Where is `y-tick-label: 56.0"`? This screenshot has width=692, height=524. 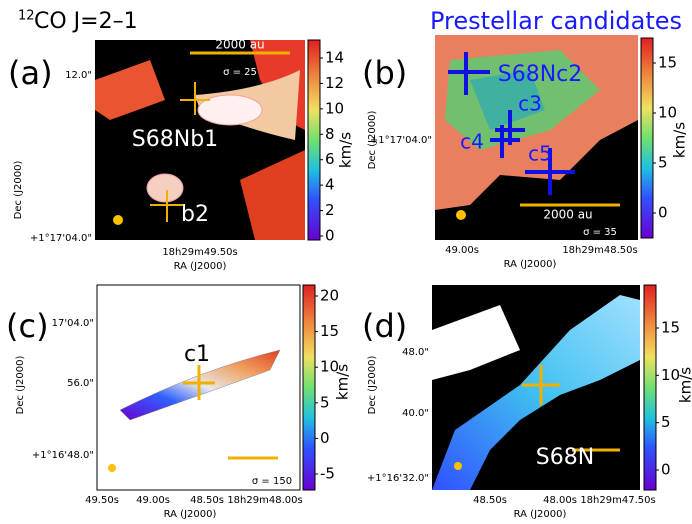
y-tick-label: 56.0" is located at coordinates (80, 383).